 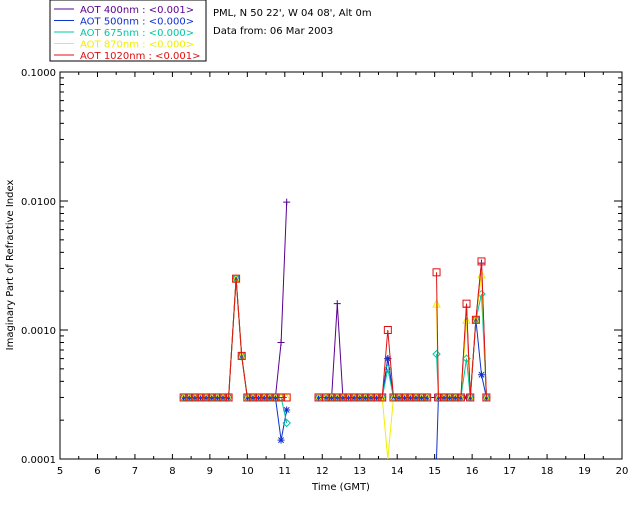 What do you see at coordinates (10, 265) in the screenshot?
I see `y-axis-title: Imaginary Part of Refractive Index` at bounding box center [10, 265].